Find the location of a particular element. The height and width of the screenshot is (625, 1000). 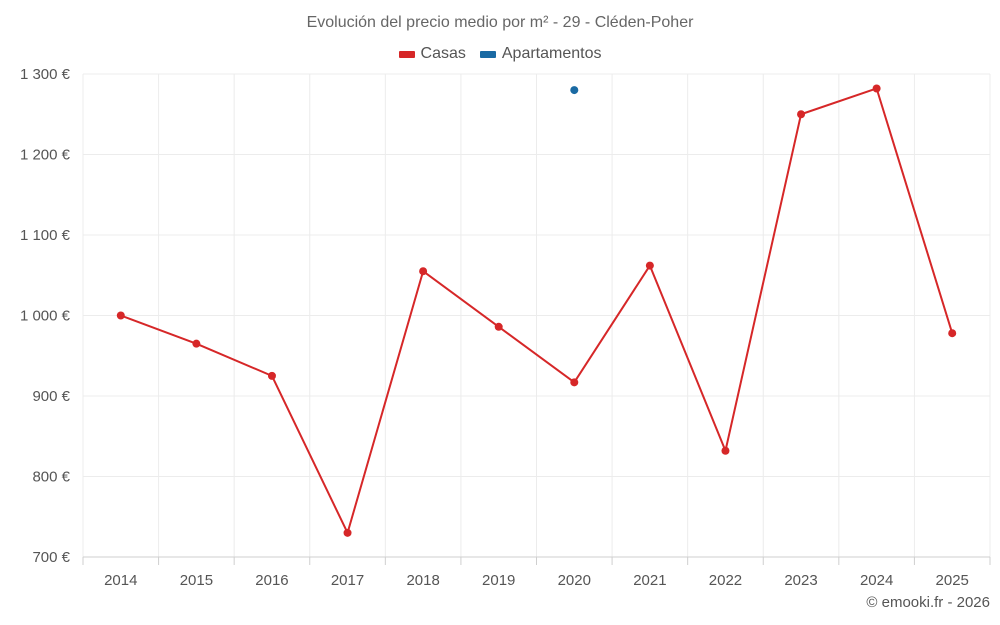

x-tick-label: 2019 is located at coordinates (498, 580).